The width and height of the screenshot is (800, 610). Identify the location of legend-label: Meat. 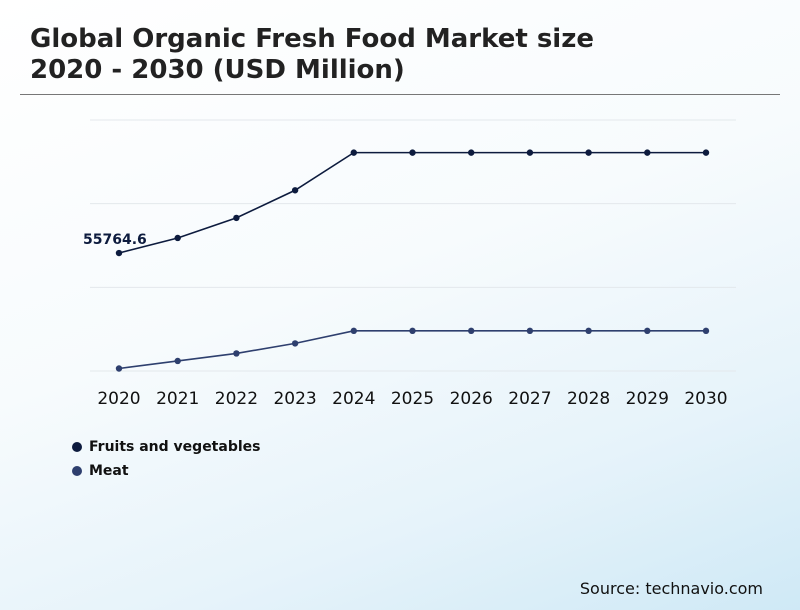
(109, 471).